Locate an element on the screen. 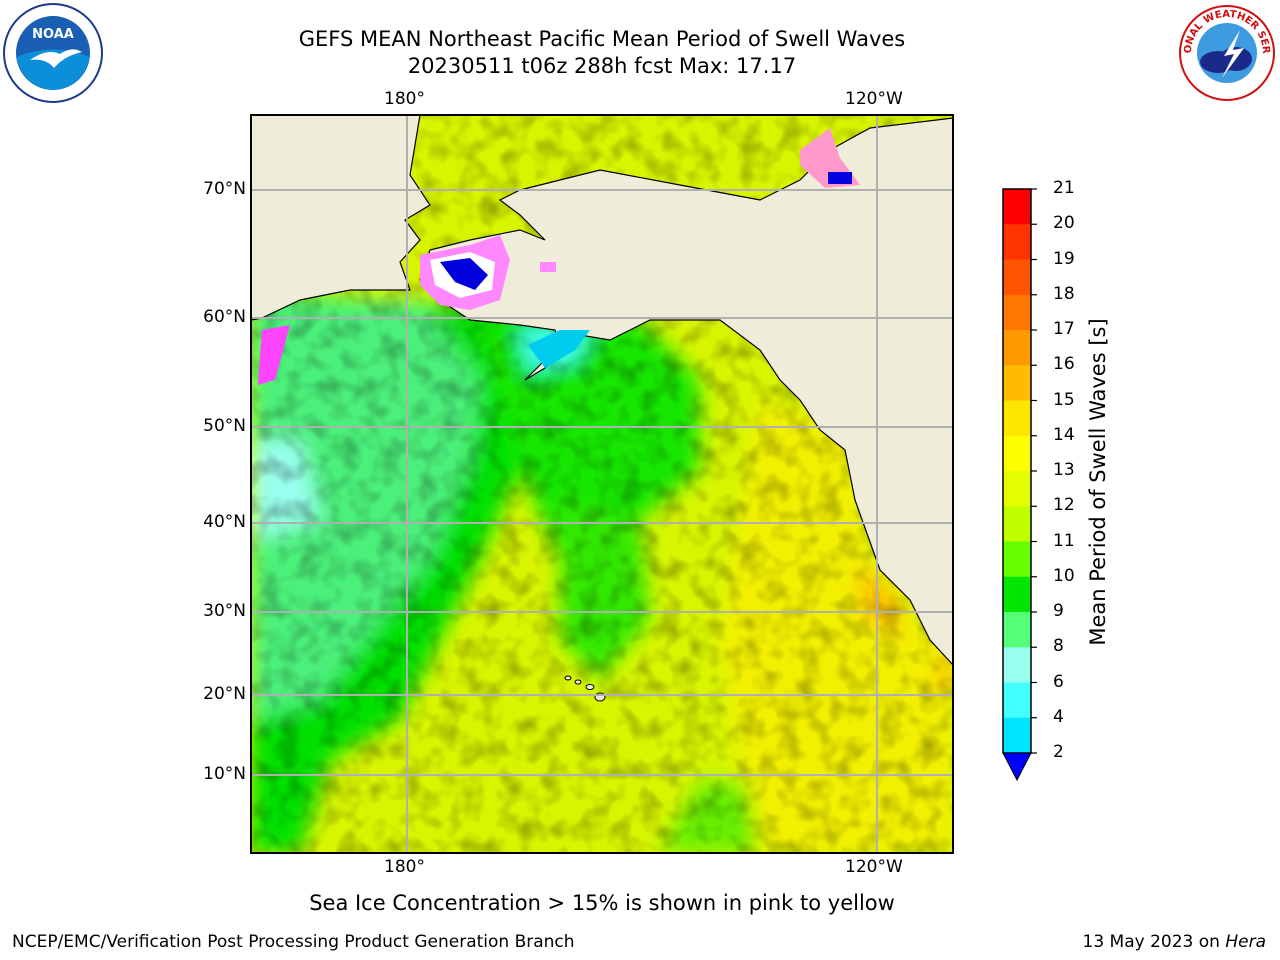  colorbar-tick-label: 9 is located at coordinates (1058, 611).